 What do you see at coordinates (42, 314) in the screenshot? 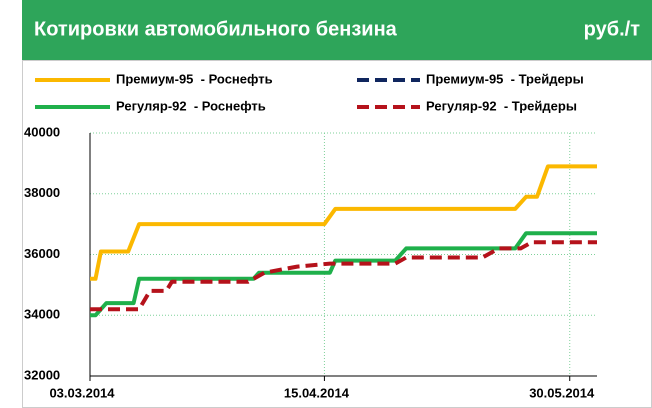
I see `y-tick-label: 34000` at bounding box center [42, 314].